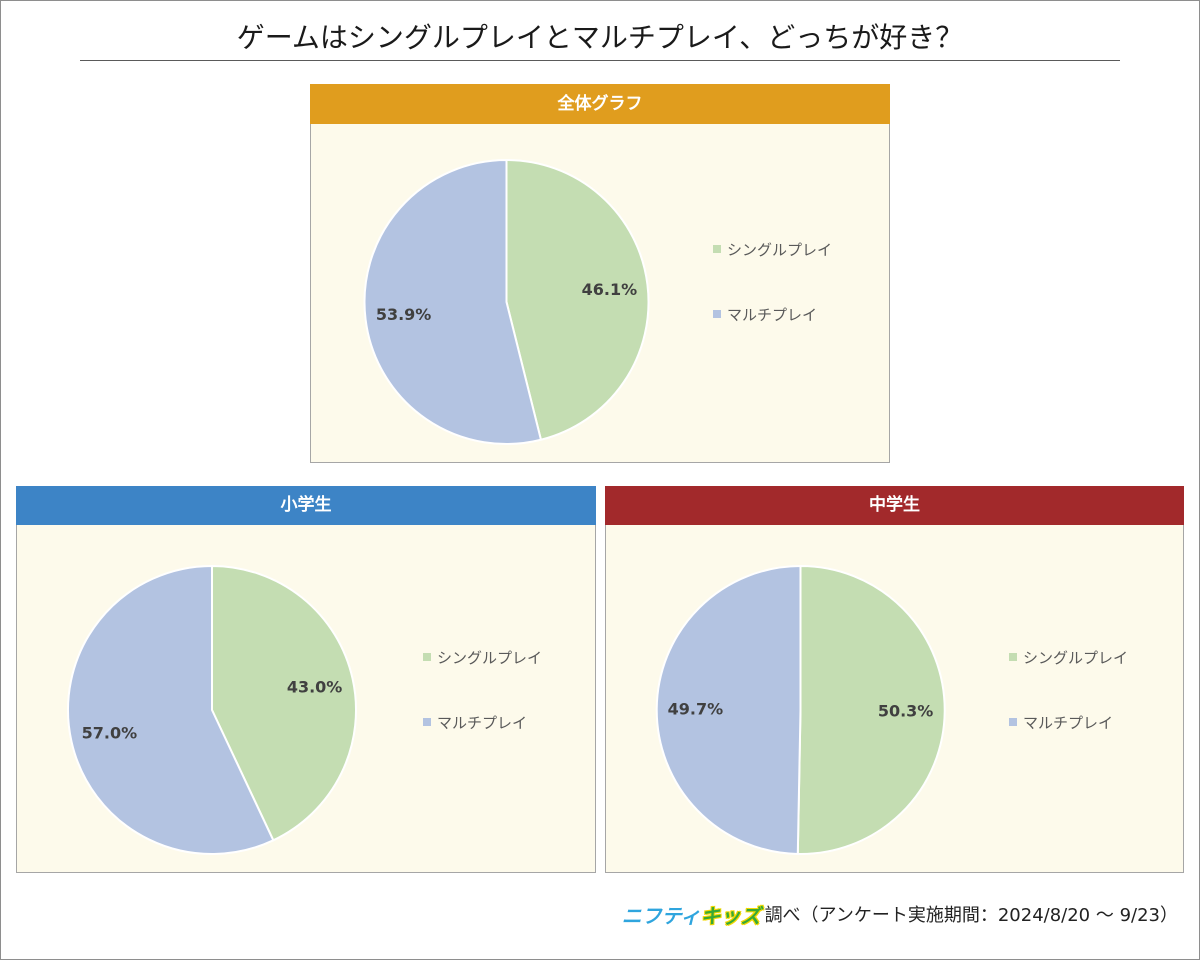 The image size is (1200, 960). What do you see at coordinates (110, 732) in the screenshot?
I see `data-label-multi-play: 57.0%` at bounding box center [110, 732].